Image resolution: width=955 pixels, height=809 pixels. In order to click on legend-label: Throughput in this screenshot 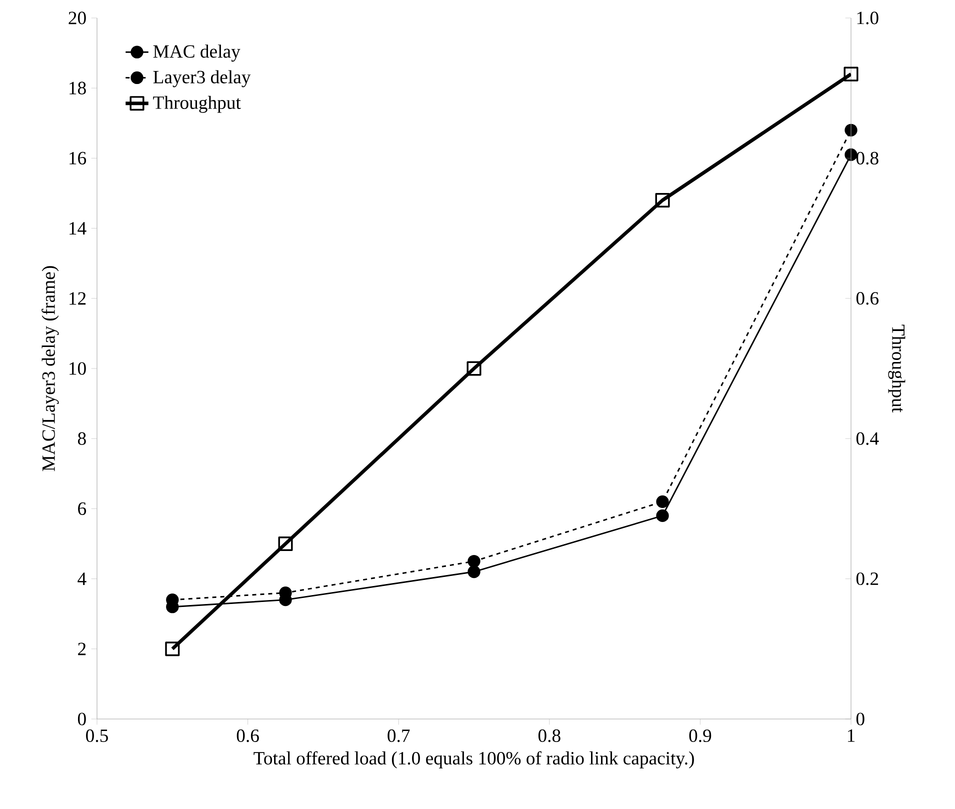, I will do `click(197, 104)`.